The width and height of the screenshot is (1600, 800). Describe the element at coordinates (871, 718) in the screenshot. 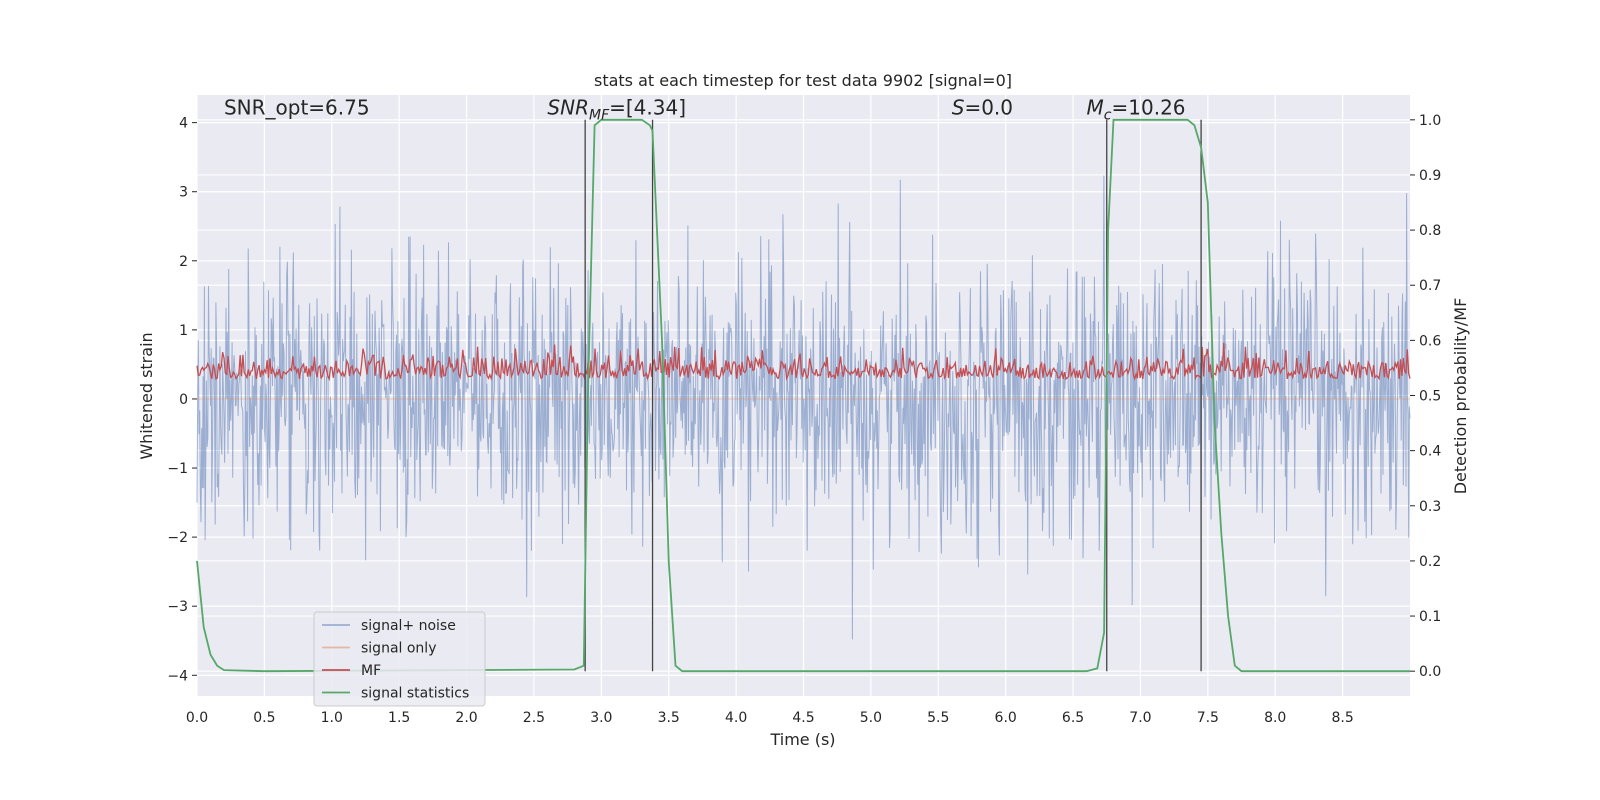

I see `x-tick-label: 5.0` at that location.